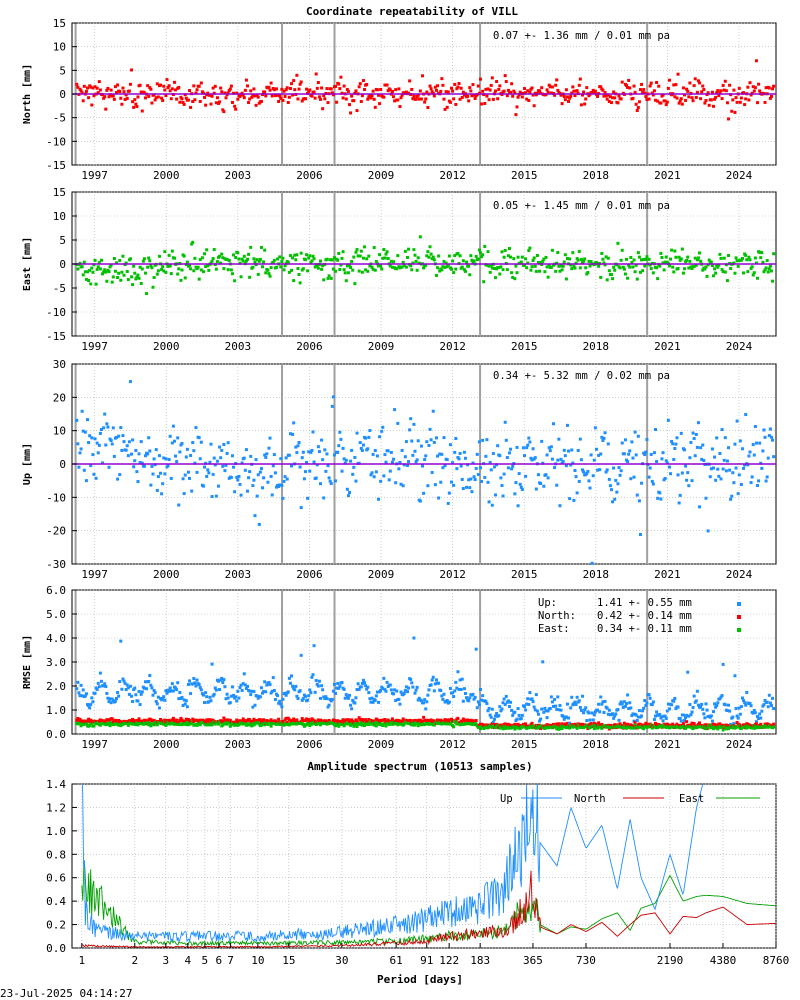 This screenshot has width=800, height=1000. Describe the element at coordinates (56, 710) in the screenshot. I see `rmse-y-tick-label: 1.0` at that location.